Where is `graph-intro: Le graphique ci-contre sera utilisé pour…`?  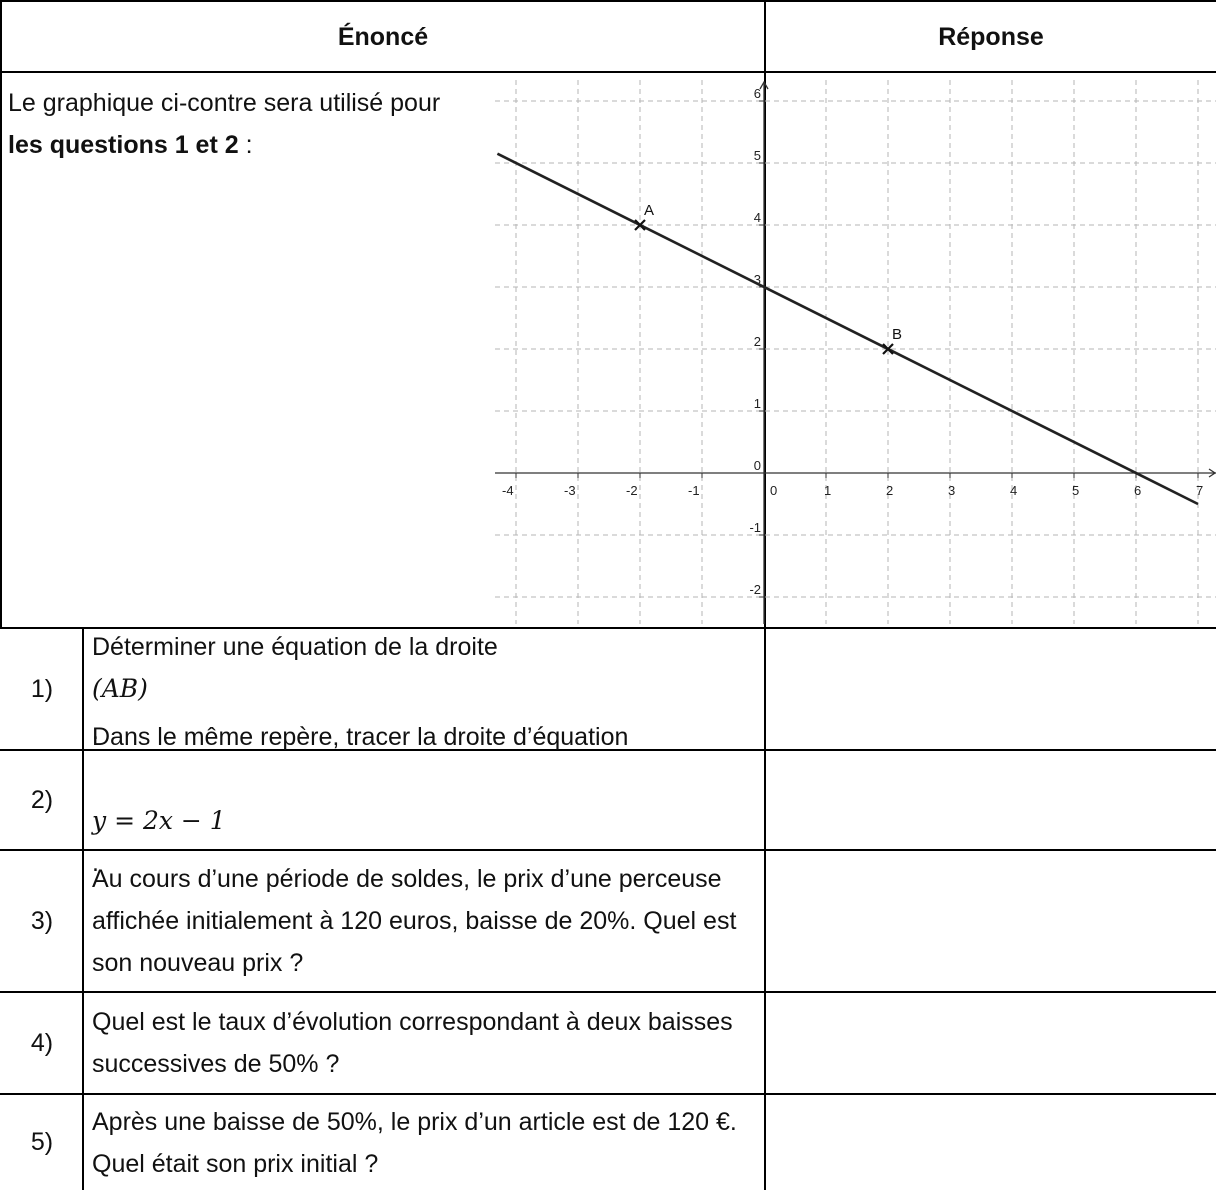 graph-intro: Le graphique ci-contre sera utilisé pour… is located at coordinates (243, 124).